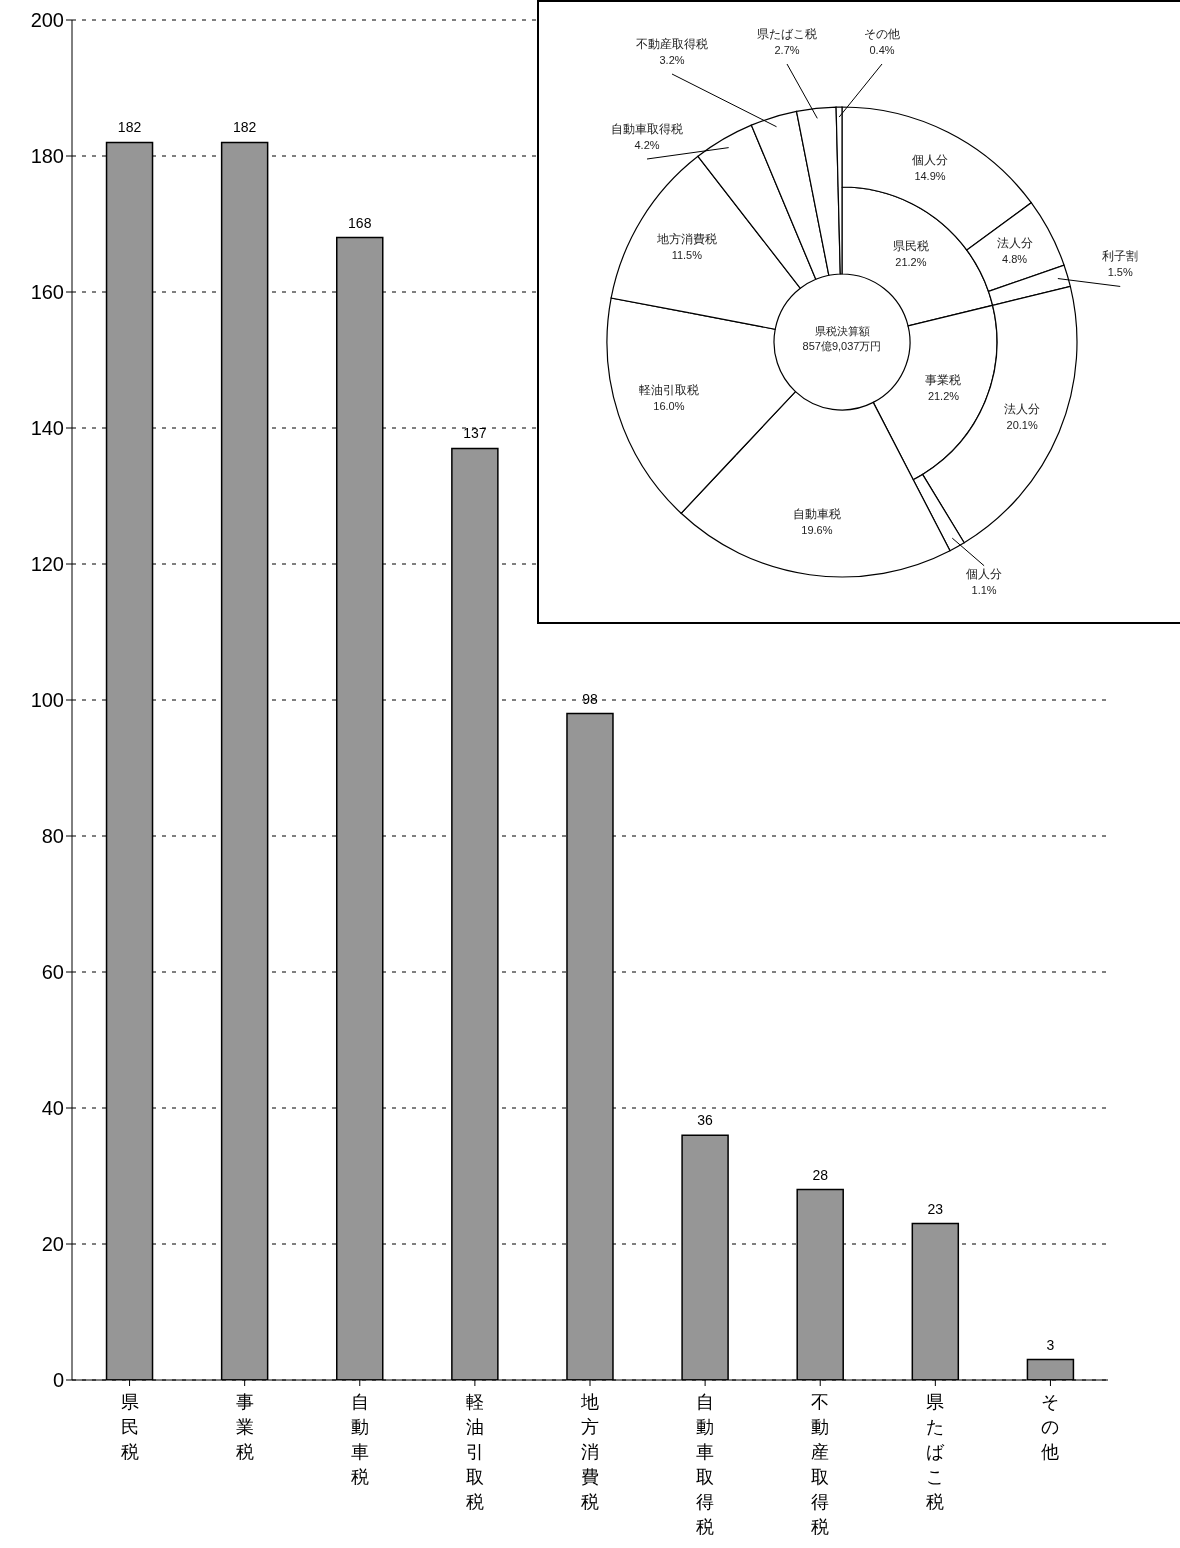 Image resolution: width=1180 pixels, height=1548 pixels. What do you see at coordinates (647, 129) in the screenshot?
I see `slice-label: 自動車取得税` at bounding box center [647, 129].